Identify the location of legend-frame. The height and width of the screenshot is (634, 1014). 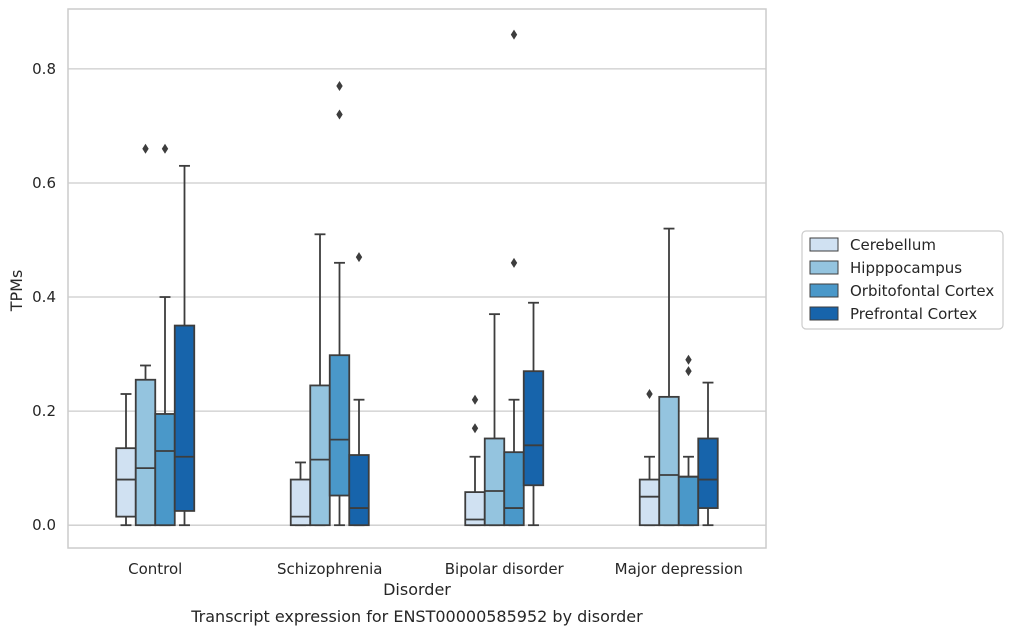
(902, 280).